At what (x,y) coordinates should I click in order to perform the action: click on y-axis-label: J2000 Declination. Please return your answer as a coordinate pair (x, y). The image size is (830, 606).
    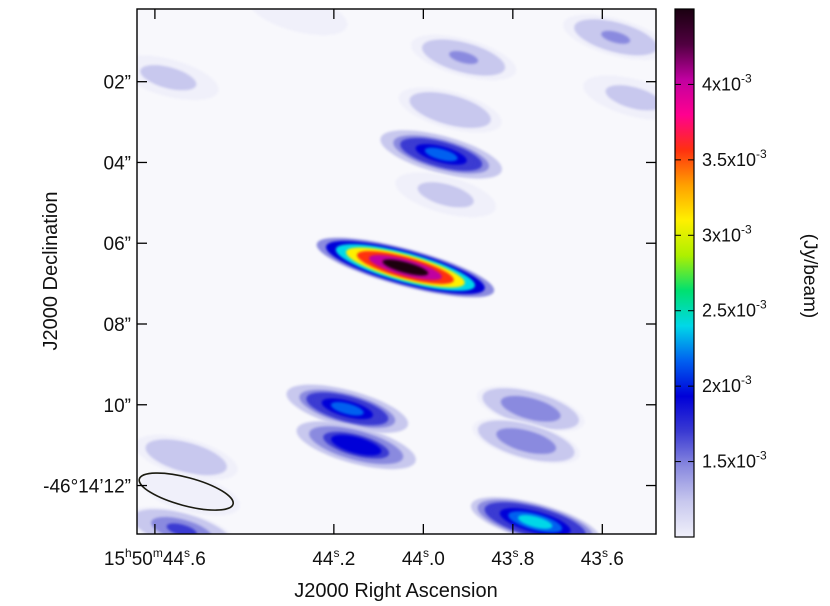
    Looking at the image, I should click on (51, 271).